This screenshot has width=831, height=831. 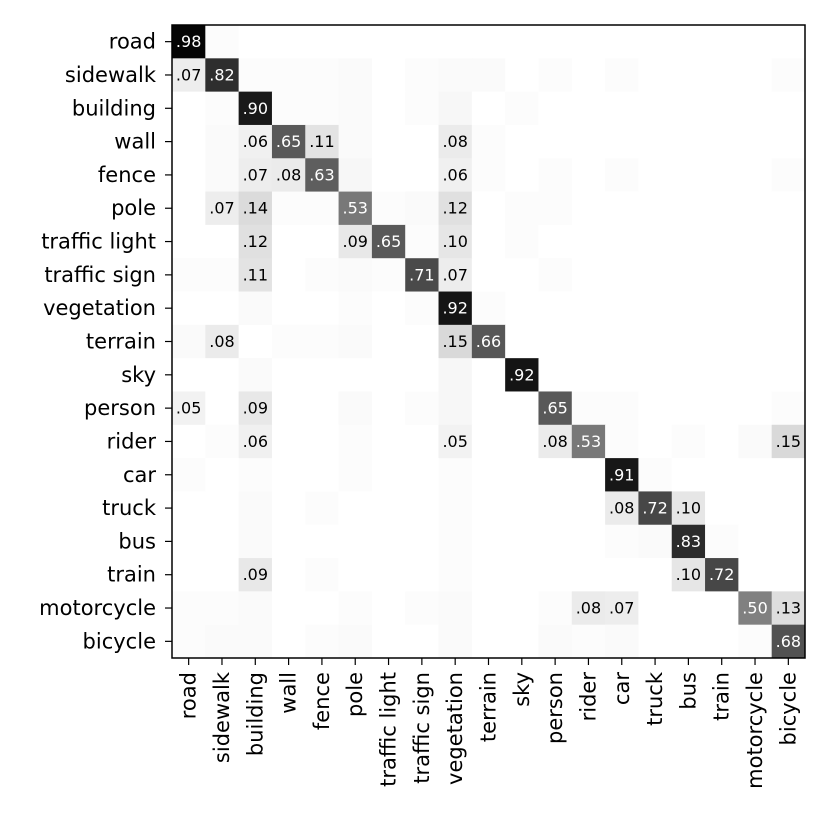 What do you see at coordinates (788, 608) in the screenshot?
I see `cell-value-label: .13` at bounding box center [788, 608].